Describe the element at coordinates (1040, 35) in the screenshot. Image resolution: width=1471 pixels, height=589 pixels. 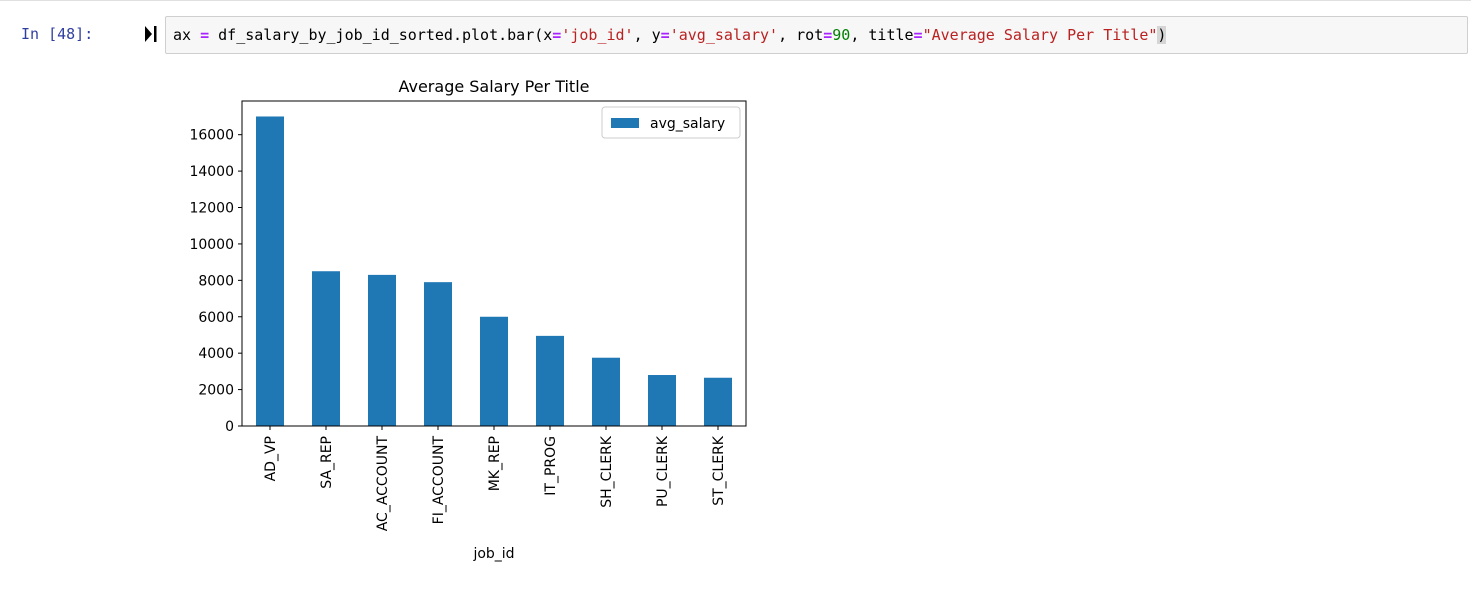
I see `code-token: "Average Salary Per Title"` at that location.